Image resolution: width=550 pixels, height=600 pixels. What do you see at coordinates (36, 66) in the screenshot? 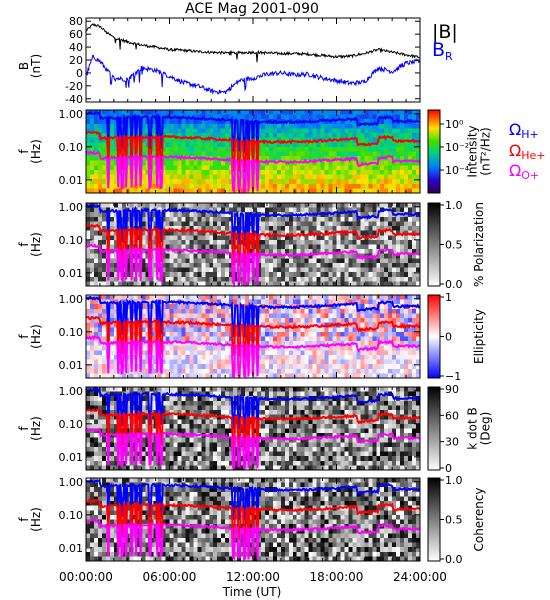
I see `field-yunit: (nT)` at bounding box center [36, 66].